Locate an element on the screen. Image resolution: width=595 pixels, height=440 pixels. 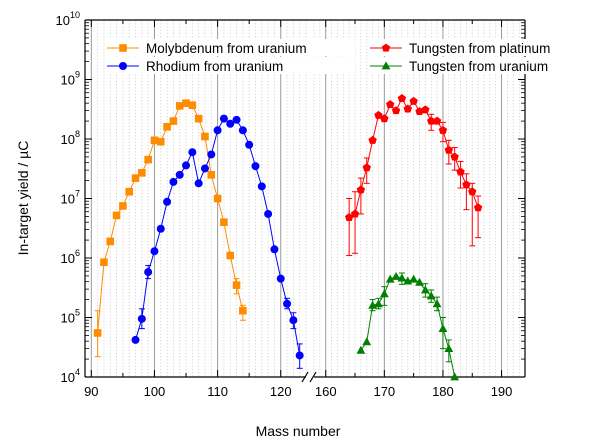
legend-entry: Molybdenum from uranium is located at coordinates (230, 47).